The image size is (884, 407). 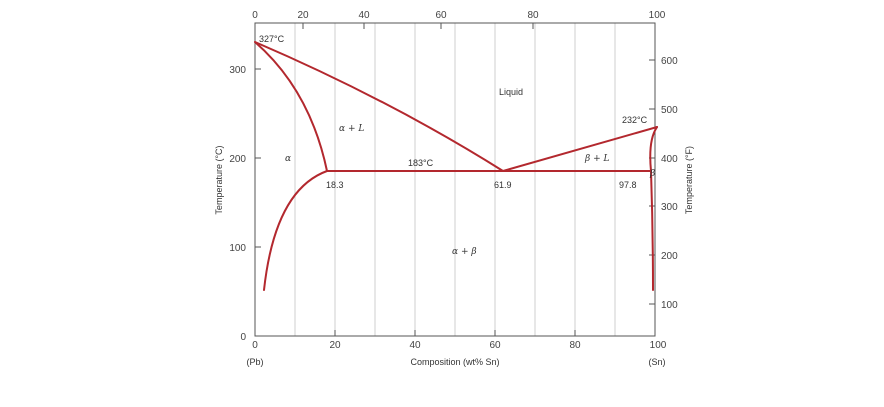 I want to click on x-top-tick-label: 100, so click(x=657, y=15).